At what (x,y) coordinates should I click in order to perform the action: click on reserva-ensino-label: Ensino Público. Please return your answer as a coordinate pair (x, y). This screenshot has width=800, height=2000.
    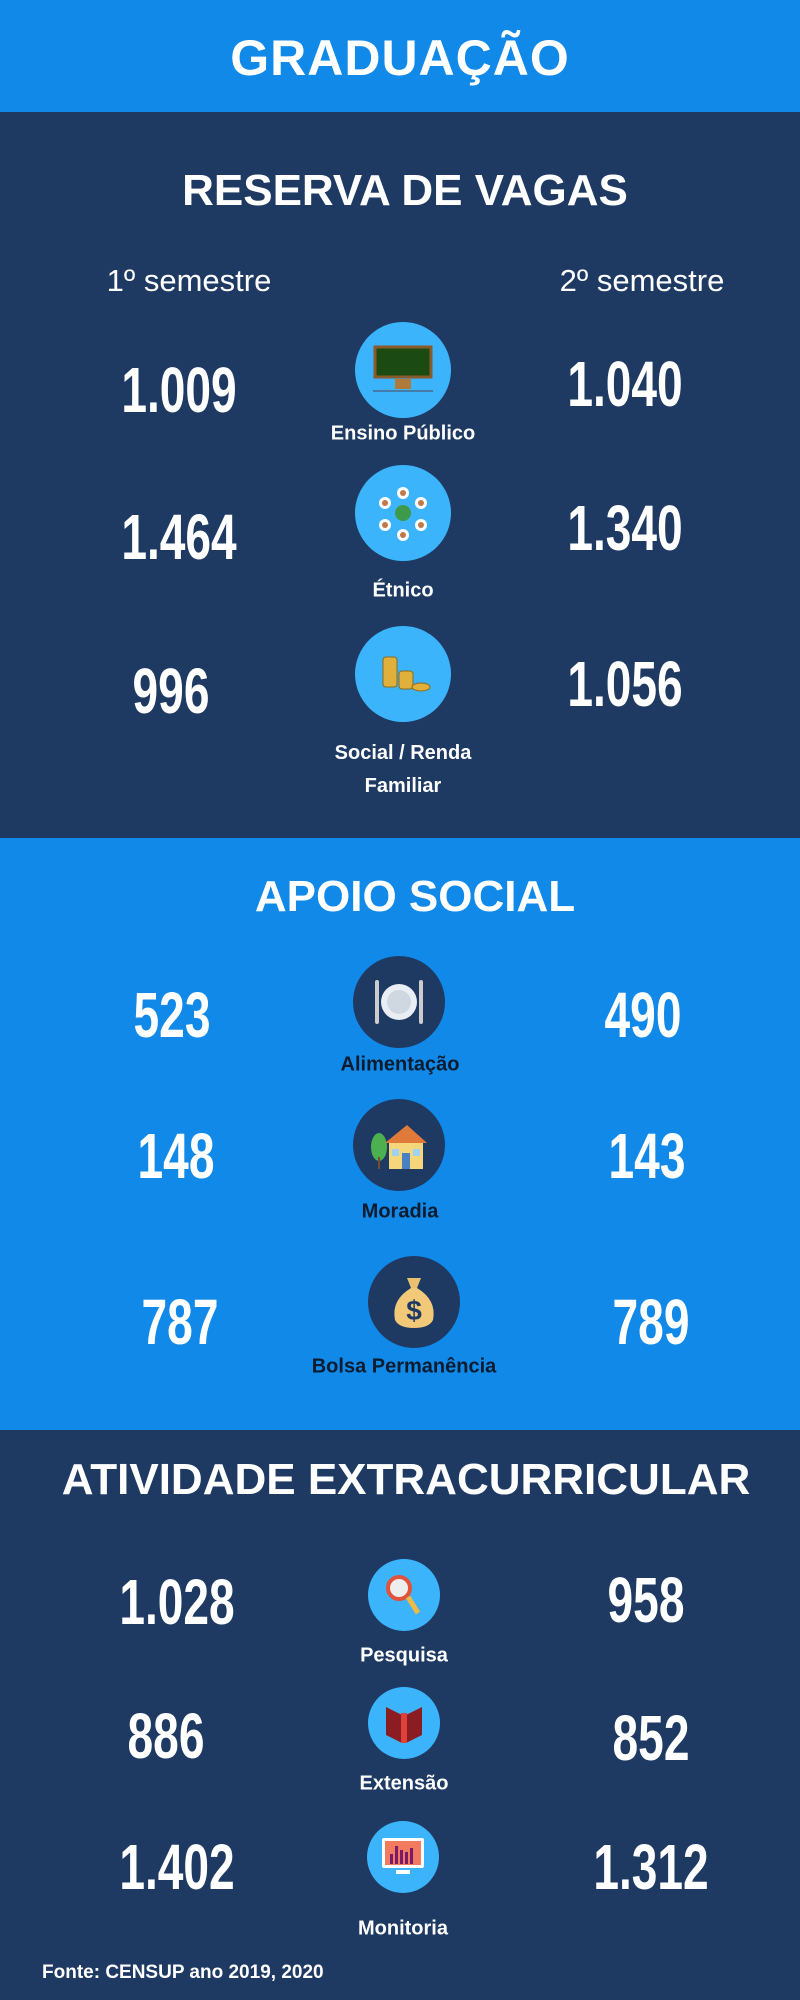
    Looking at the image, I should click on (403, 433).